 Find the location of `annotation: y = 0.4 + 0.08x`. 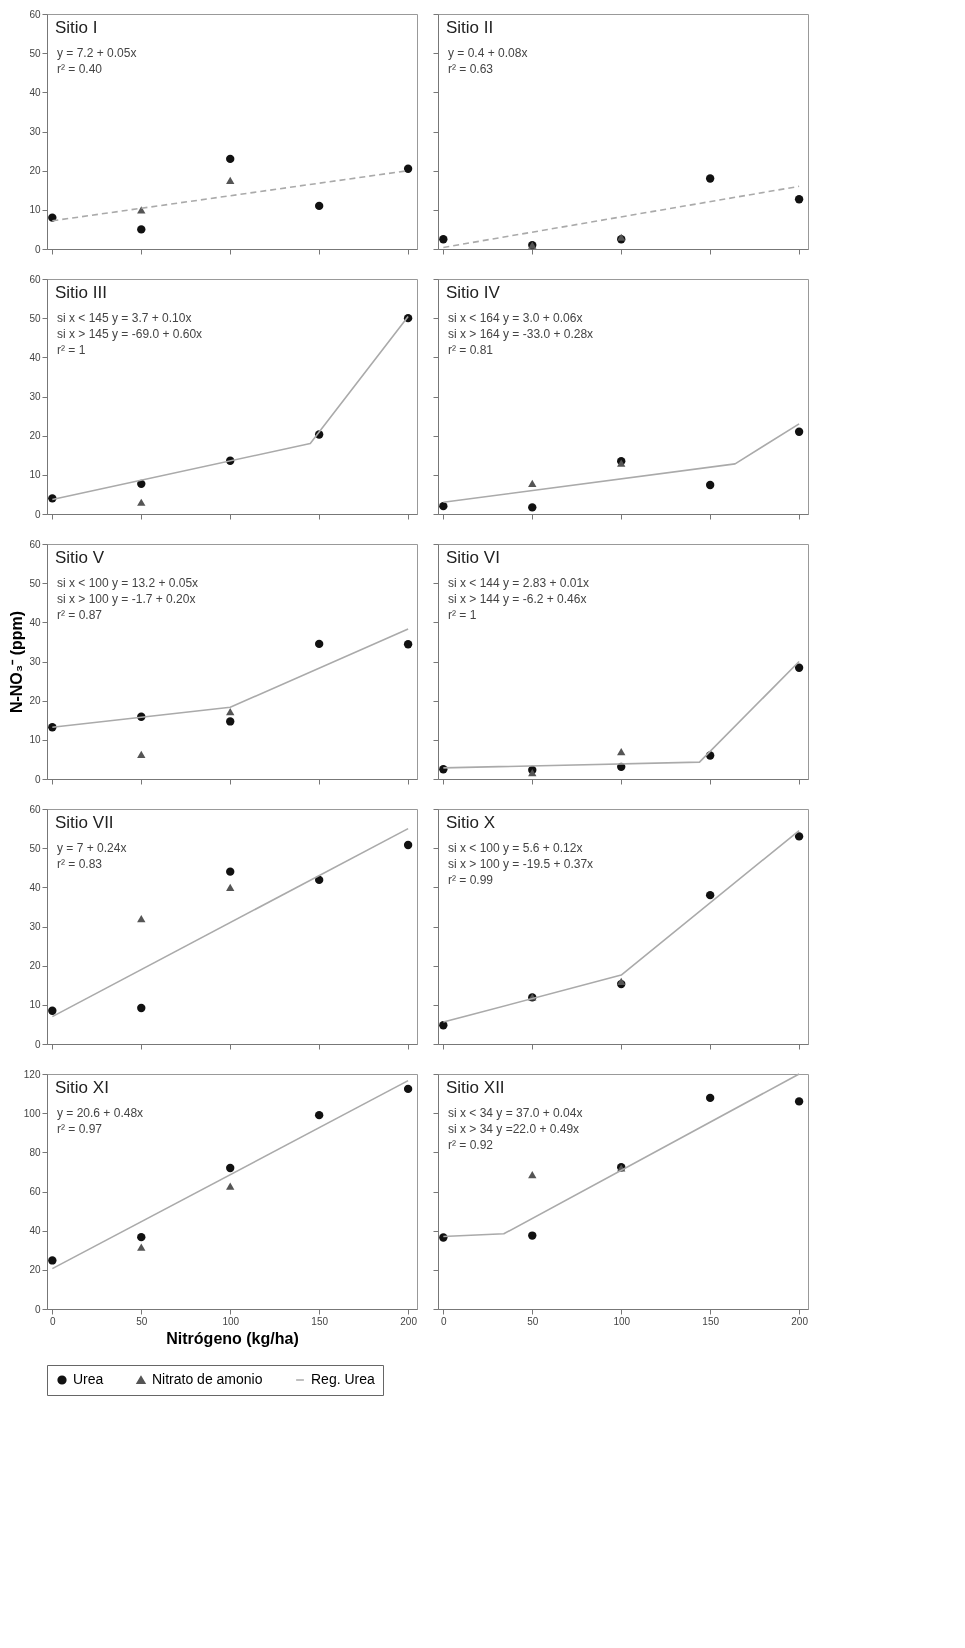

annotation: y = 0.4 + 0.08x is located at coordinates (488, 53).